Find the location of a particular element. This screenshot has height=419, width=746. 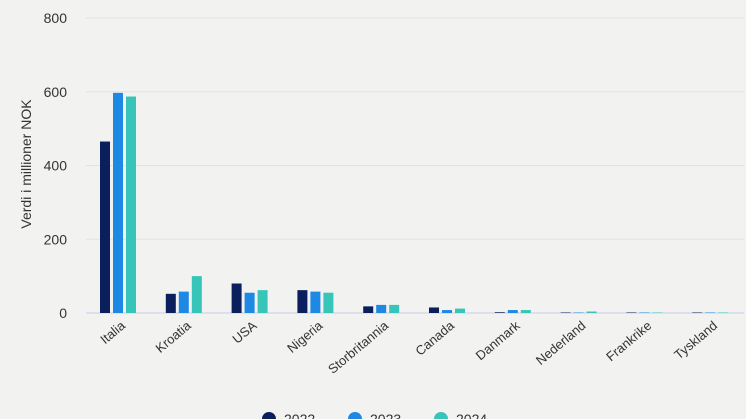

legend-label: 2022 is located at coordinates (299, 415).